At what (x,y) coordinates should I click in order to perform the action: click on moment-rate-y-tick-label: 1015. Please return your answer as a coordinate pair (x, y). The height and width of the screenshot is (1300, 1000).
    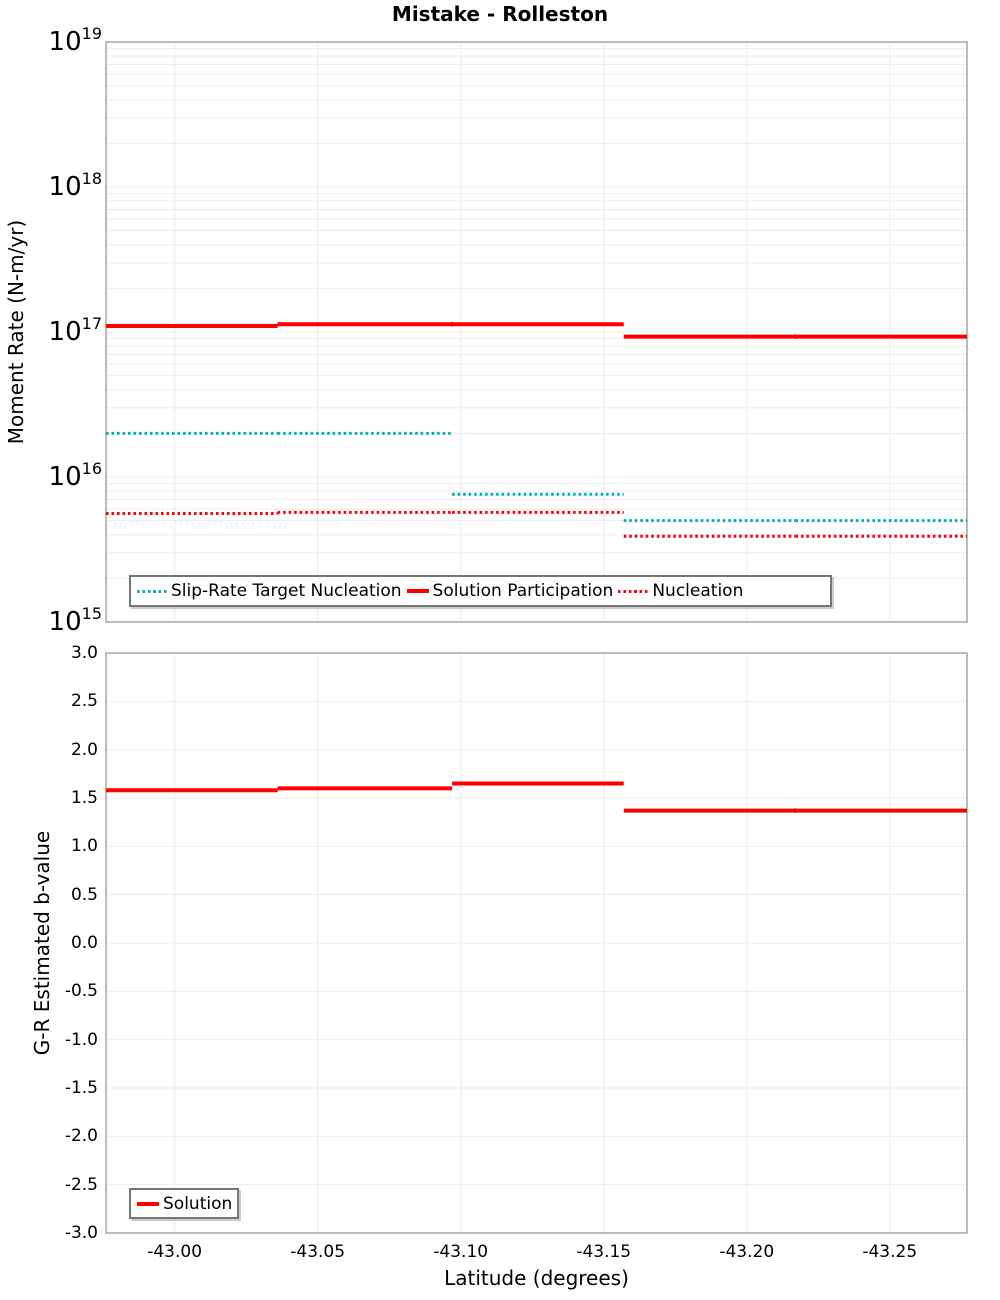
    Looking at the image, I should click on (75, 621).